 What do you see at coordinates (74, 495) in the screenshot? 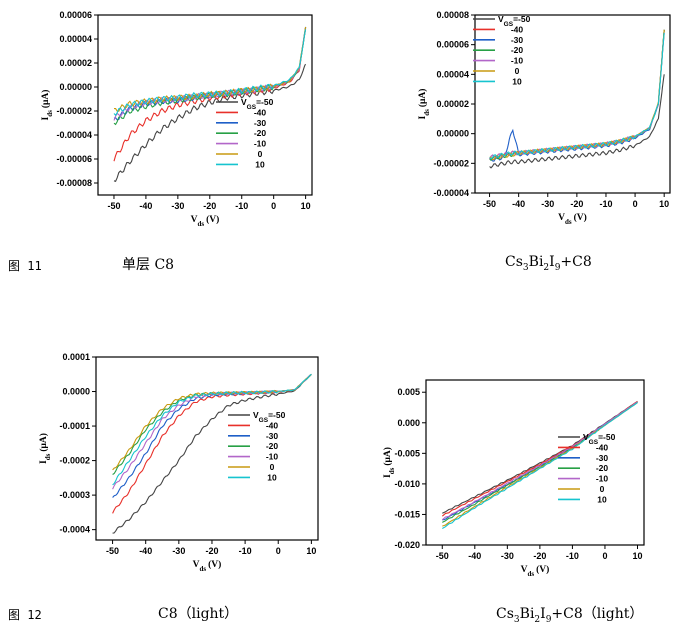
I see `y-tick-label: -0.0003` at bounding box center [74, 495].